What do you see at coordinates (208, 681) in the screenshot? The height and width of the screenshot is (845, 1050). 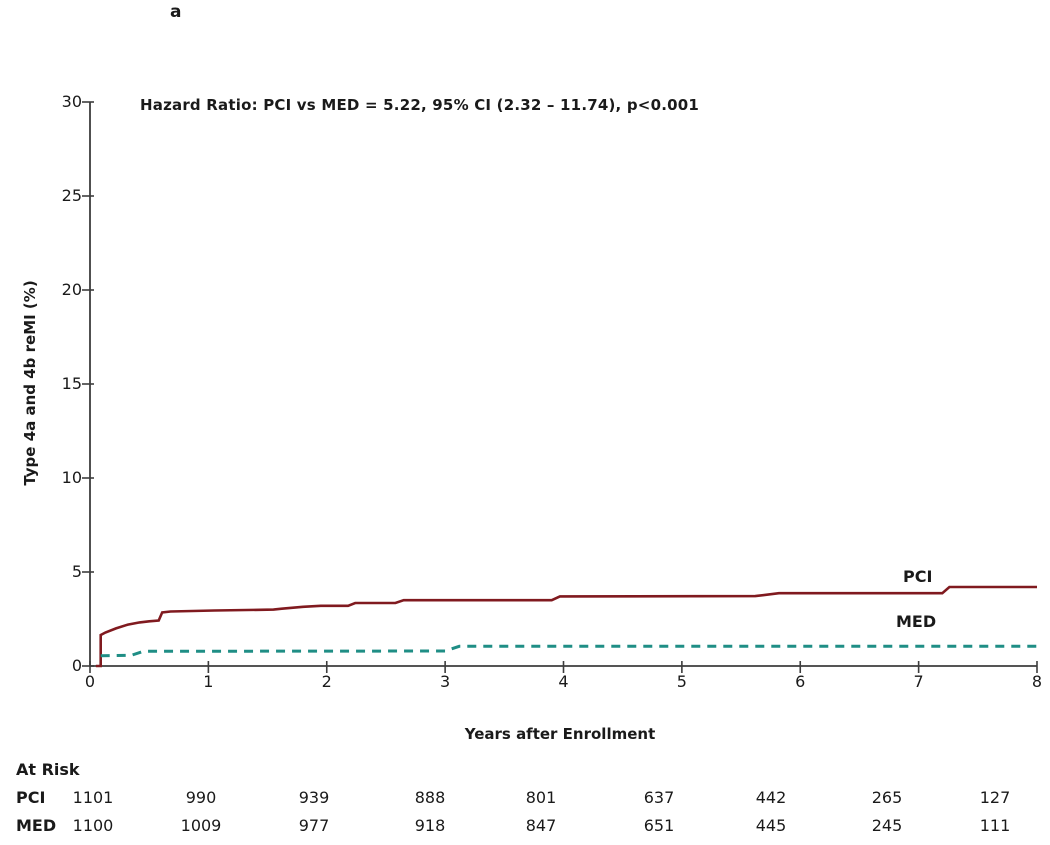 I see `x-tick-label: 1` at bounding box center [208, 681].